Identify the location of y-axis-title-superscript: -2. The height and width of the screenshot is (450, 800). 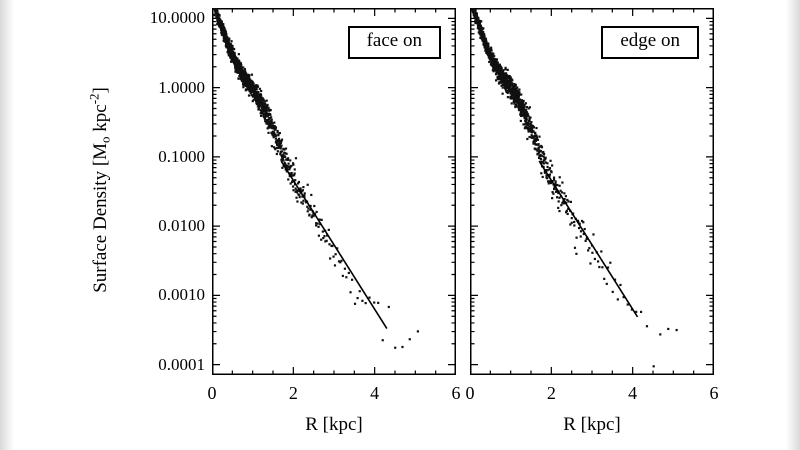
(94, 99).